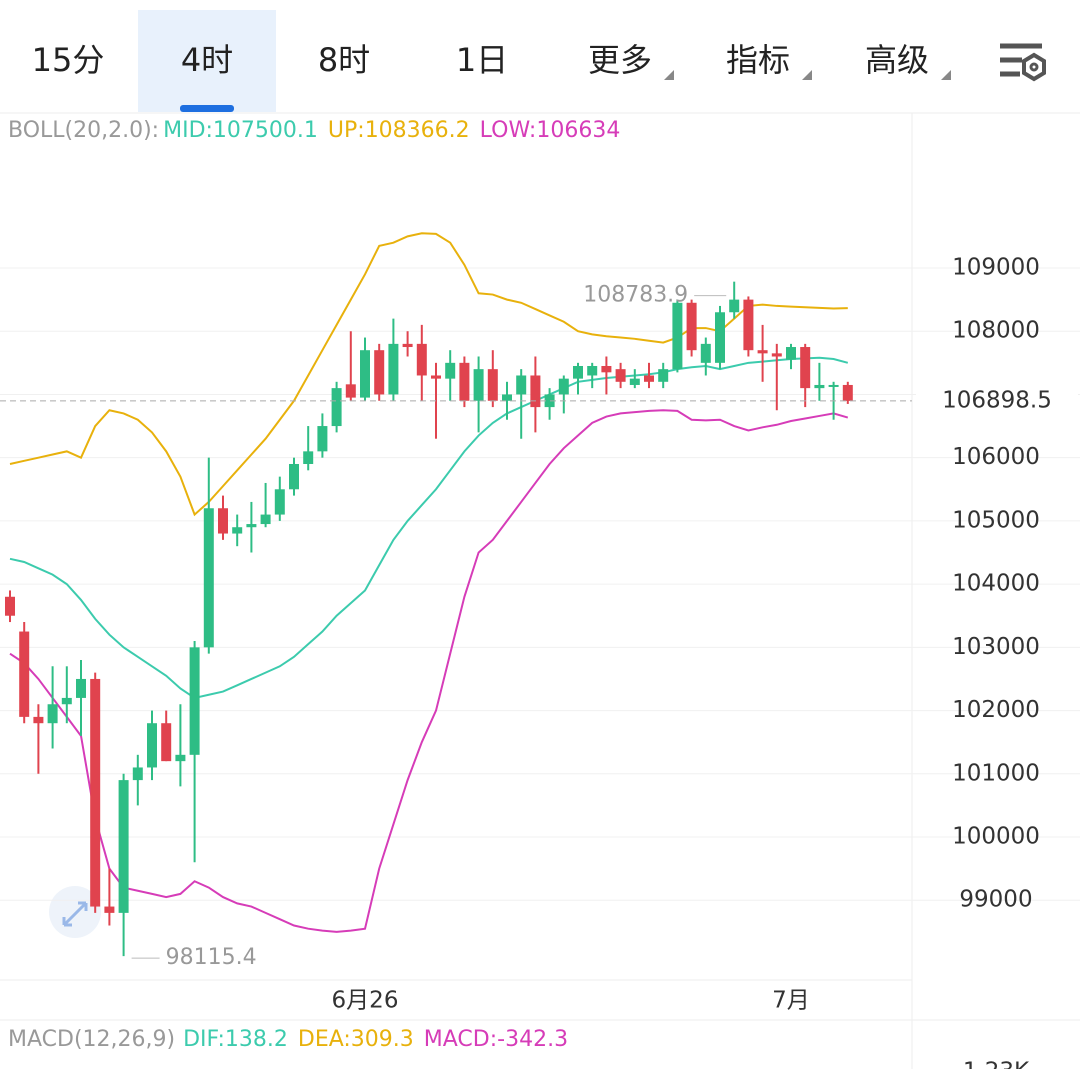 Image resolution: width=1080 pixels, height=1069 pixels. Describe the element at coordinates (256, 1039) in the screenshot. I see `legend-text: 138.2` at that location.